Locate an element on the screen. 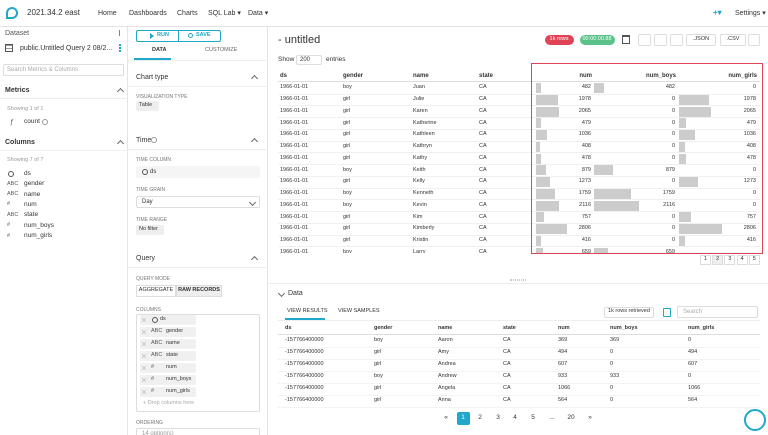 The height and width of the screenshot is (435, 768). range-button is located at coordinates (150, 230).